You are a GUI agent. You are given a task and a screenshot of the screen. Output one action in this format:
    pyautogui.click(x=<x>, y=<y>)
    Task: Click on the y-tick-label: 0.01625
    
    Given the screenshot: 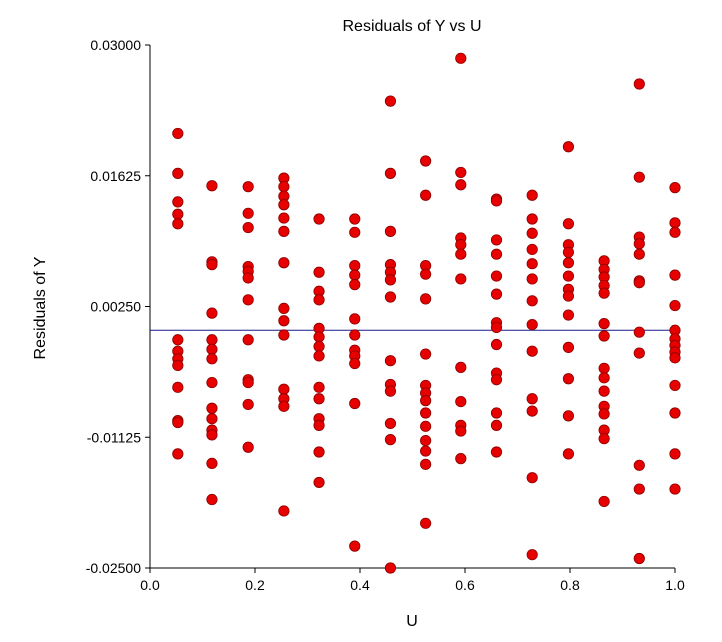 What is the action you would take?
    pyautogui.click(x=115, y=176)
    